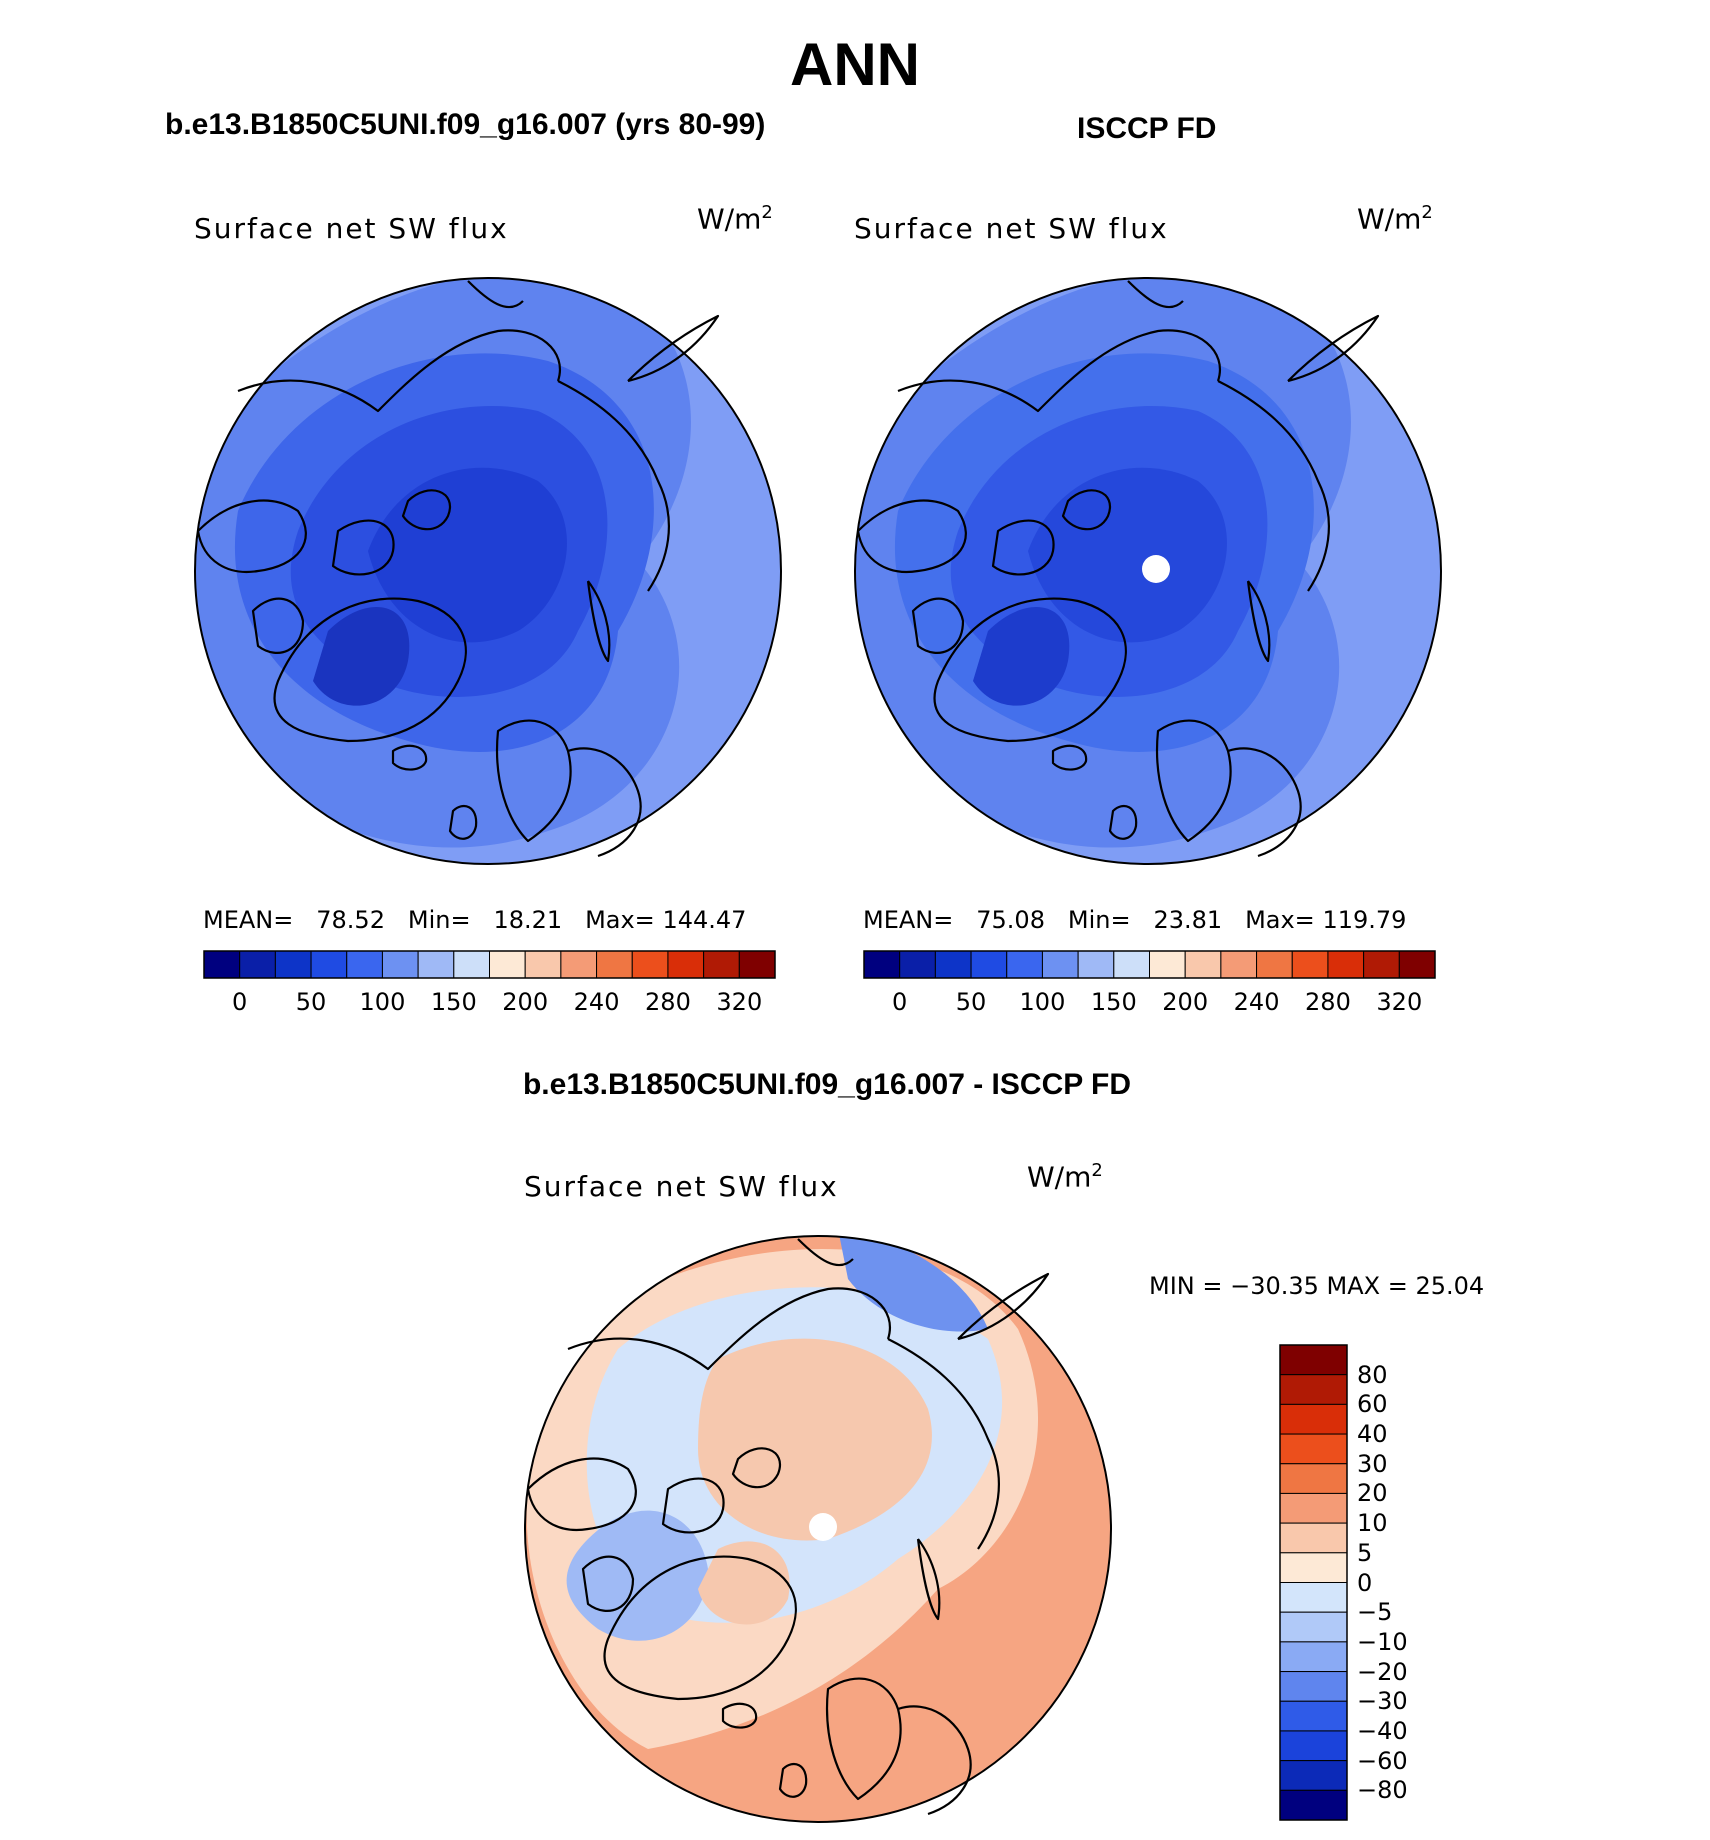 The height and width of the screenshot is (1840, 1710). I want to click on colorbar-diff-tick-5: 10, so click(1372, 1523).